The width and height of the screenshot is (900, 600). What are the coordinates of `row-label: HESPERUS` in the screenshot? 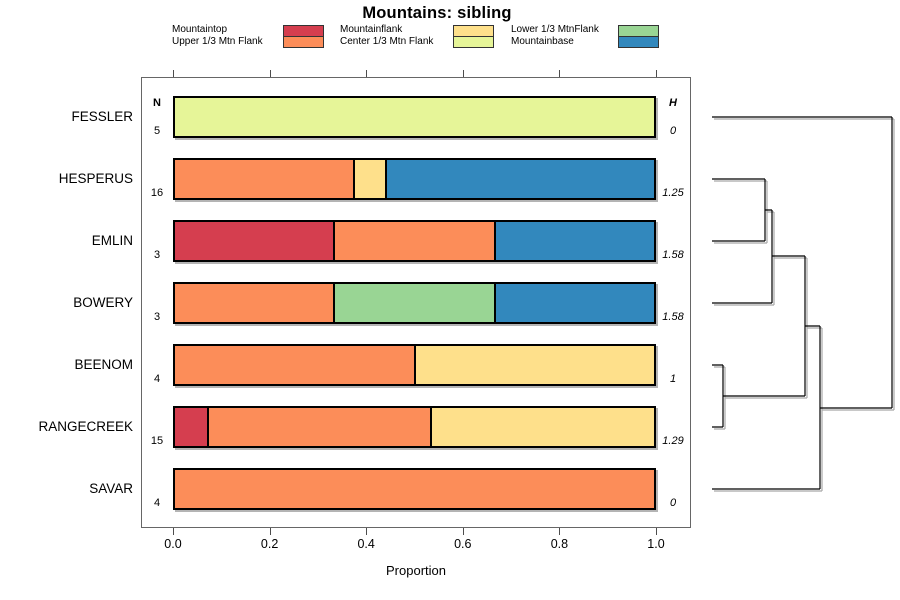 It's located at (95, 178).